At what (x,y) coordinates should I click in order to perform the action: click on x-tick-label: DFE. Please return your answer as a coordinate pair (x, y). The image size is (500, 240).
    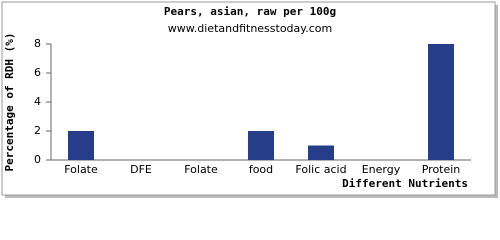
    Looking at the image, I should click on (141, 169).